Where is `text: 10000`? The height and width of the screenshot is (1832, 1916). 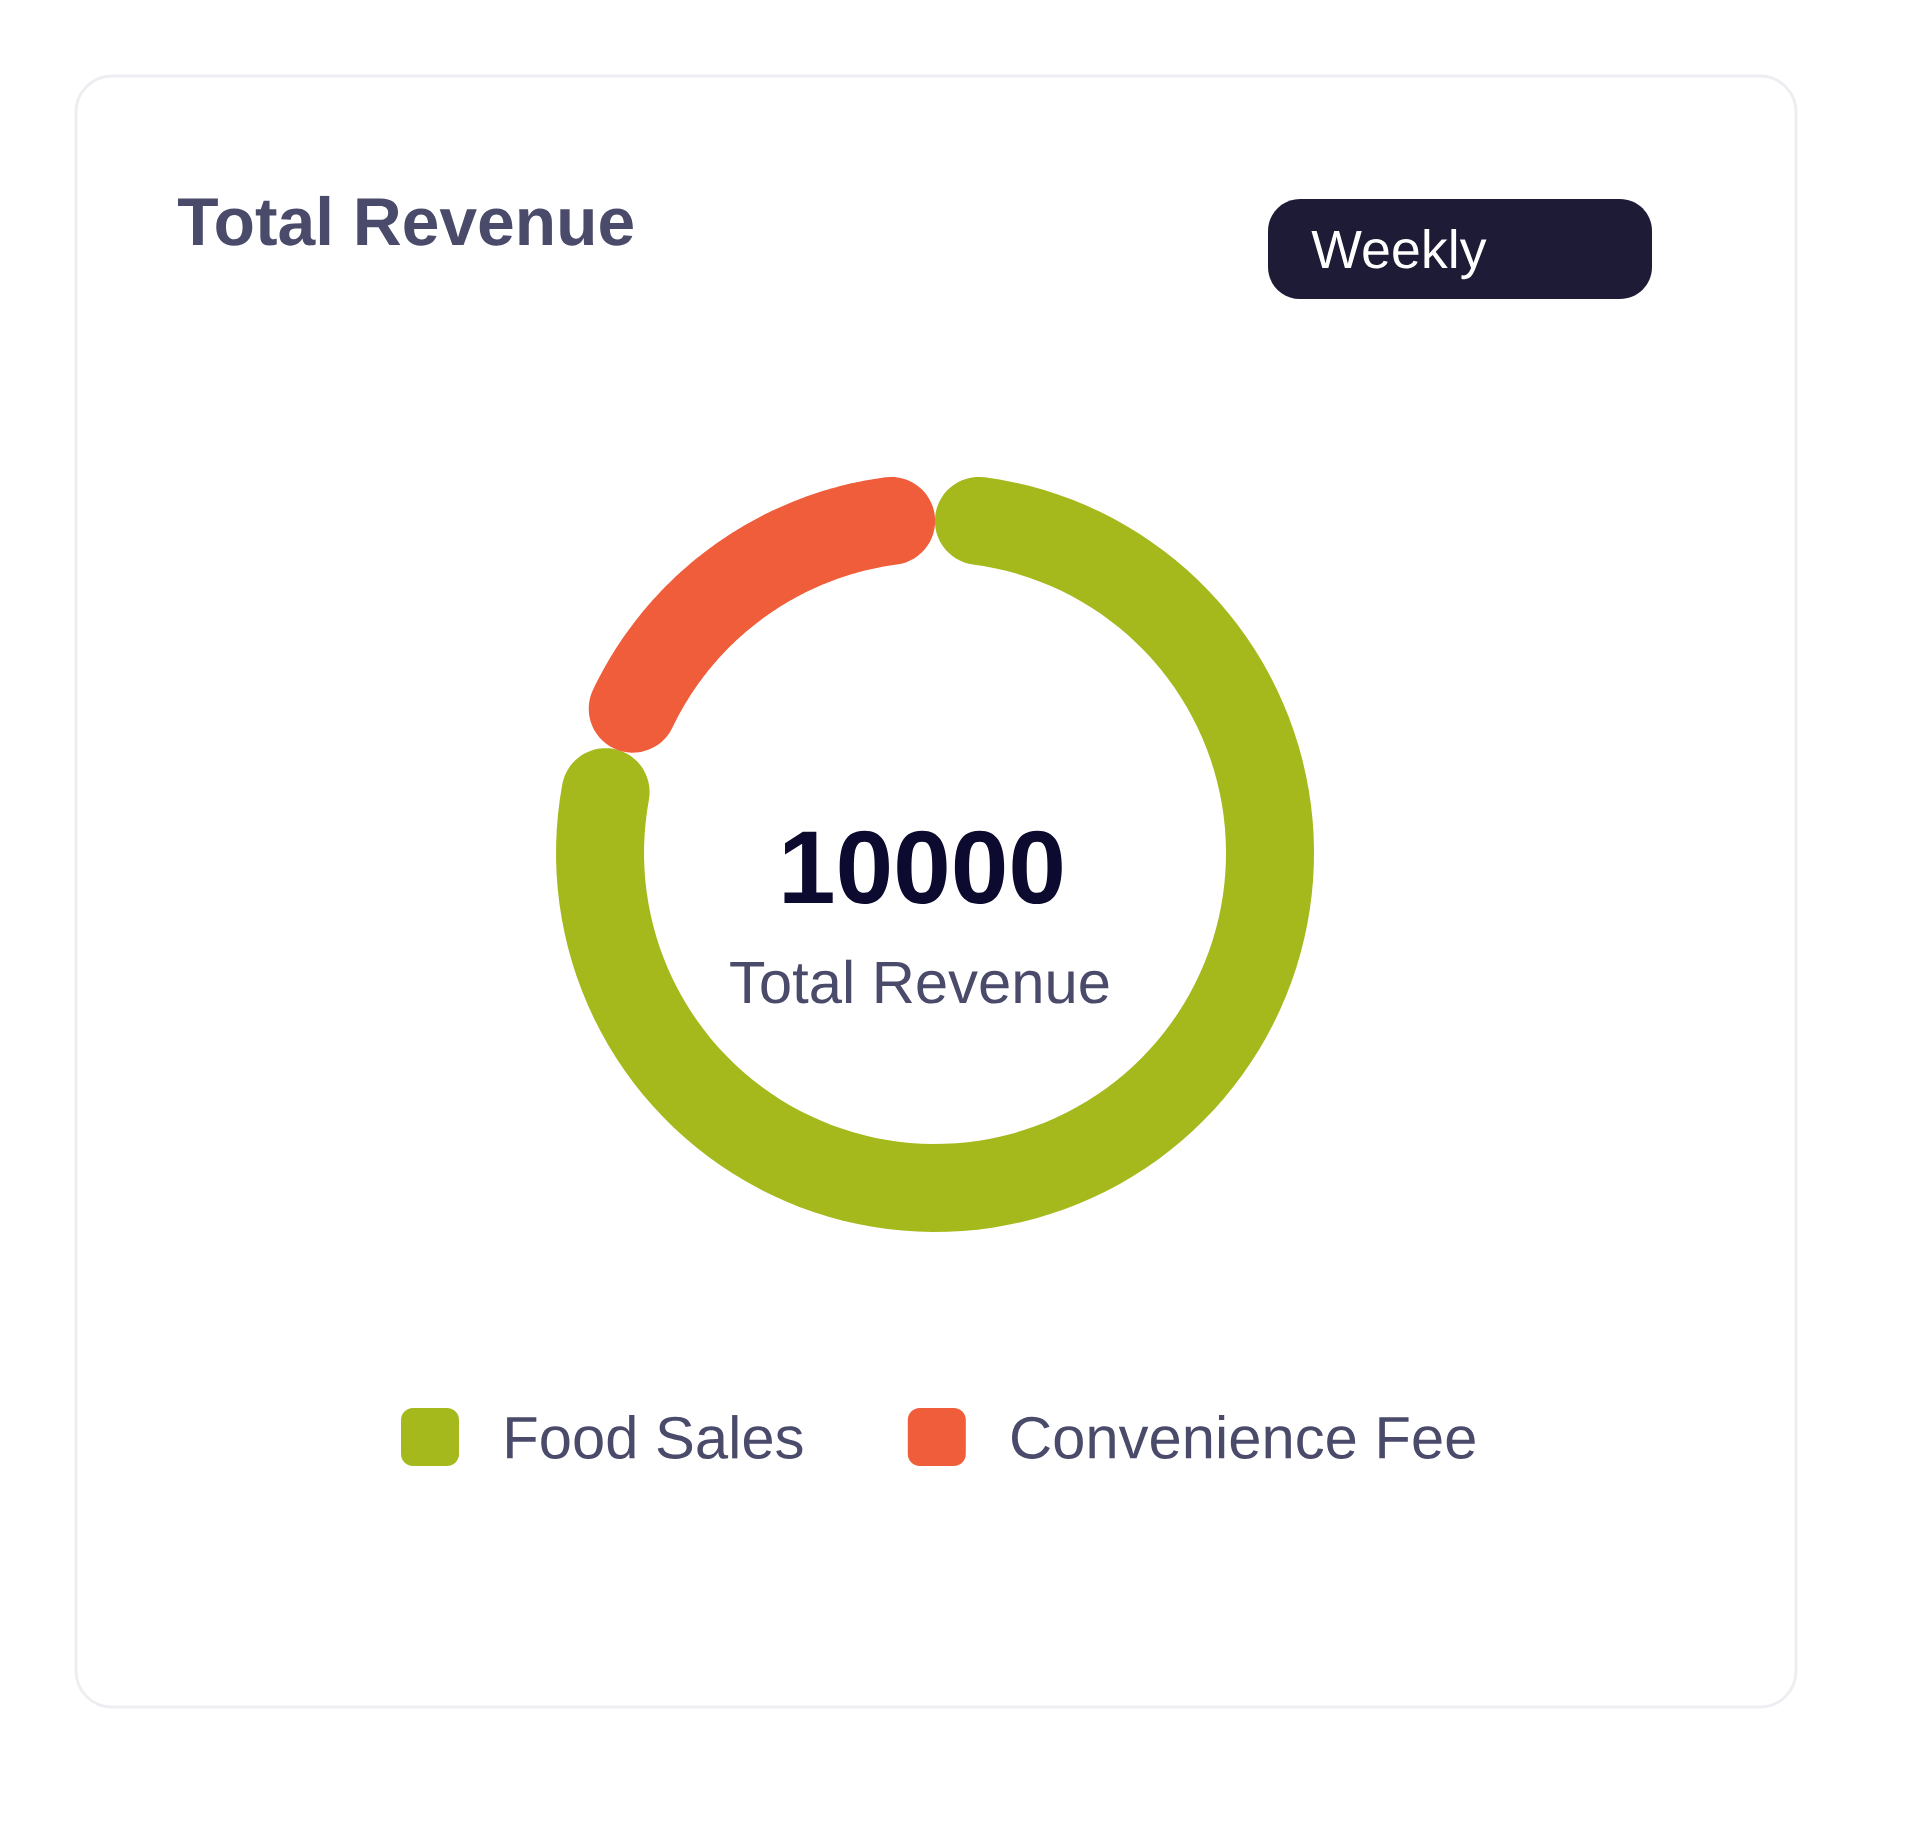 text: 10000 is located at coordinates (923, 867).